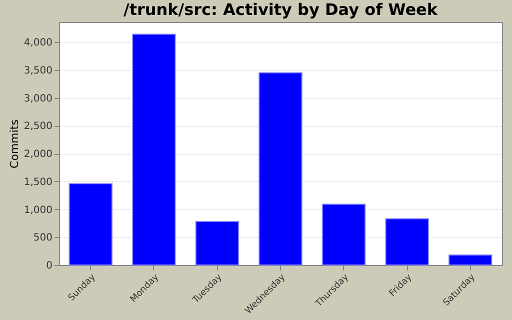 This screenshot has height=320, width=512. I want to click on y-tick-label: 1,000, so click(38, 210).